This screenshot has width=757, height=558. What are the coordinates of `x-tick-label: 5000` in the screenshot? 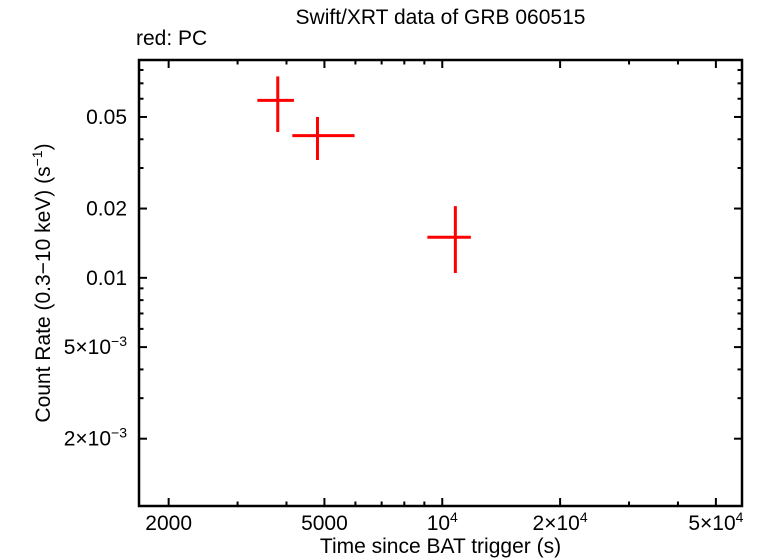 It's located at (324, 523).